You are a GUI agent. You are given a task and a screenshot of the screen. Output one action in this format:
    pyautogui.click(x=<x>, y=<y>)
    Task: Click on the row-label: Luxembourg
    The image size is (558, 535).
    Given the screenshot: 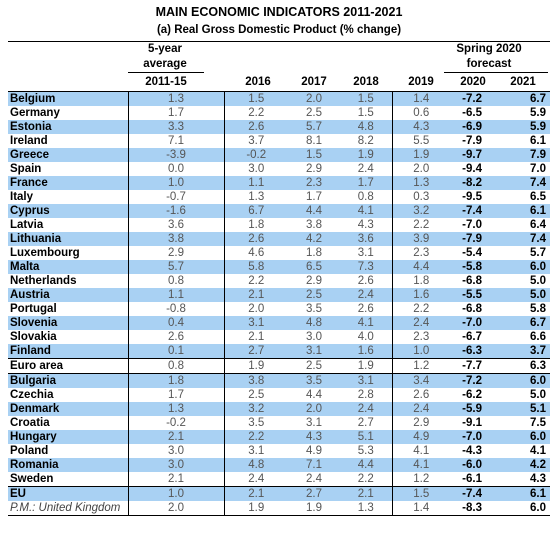 What is the action you would take?
    pyautogui.click(x=45, y=253)
    